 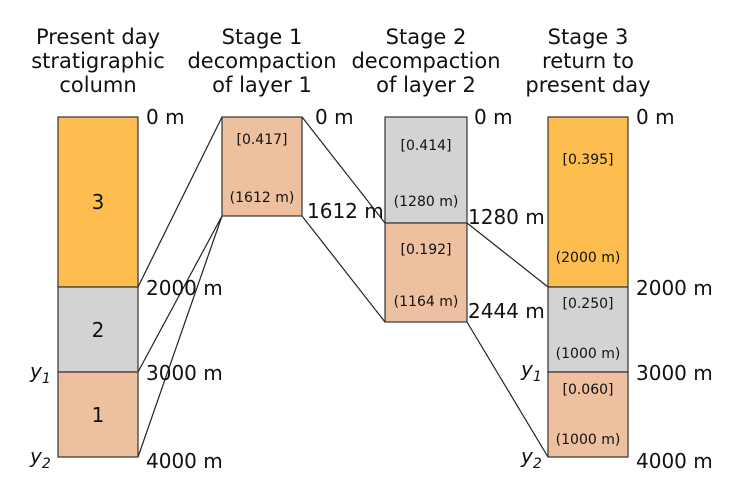 What do you see at coordinates (426, 202) in the screenshot?
I see `stage2-layer-2-thickness: (1280 m)` at bounding box center [426, 202].